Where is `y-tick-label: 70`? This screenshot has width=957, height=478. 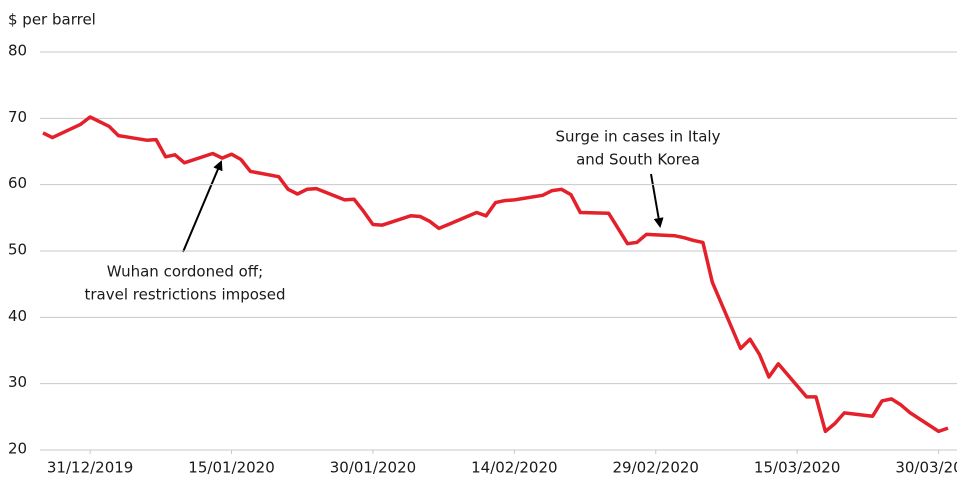 y-tick-label: 70 is located at coordinates (17, 117).